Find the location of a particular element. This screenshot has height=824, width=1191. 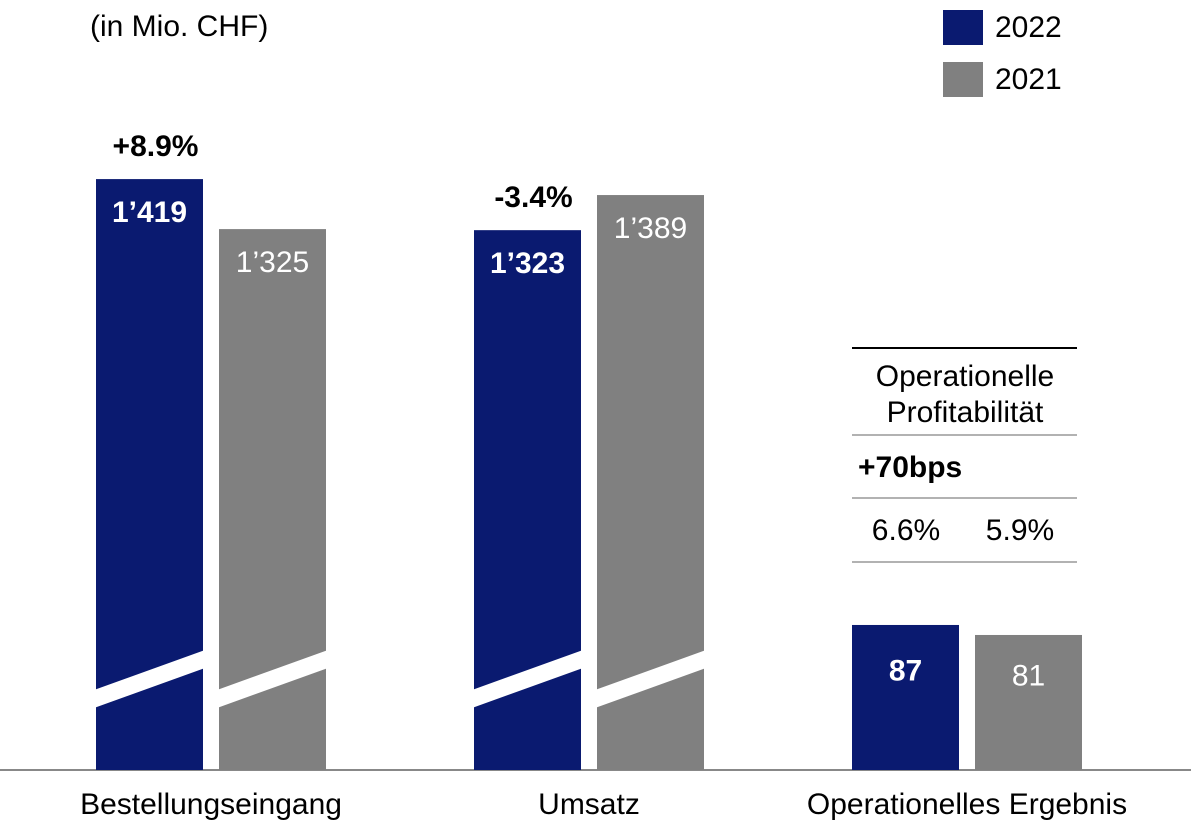

legend-label: 2022 is located at coordinates (1028, 27).